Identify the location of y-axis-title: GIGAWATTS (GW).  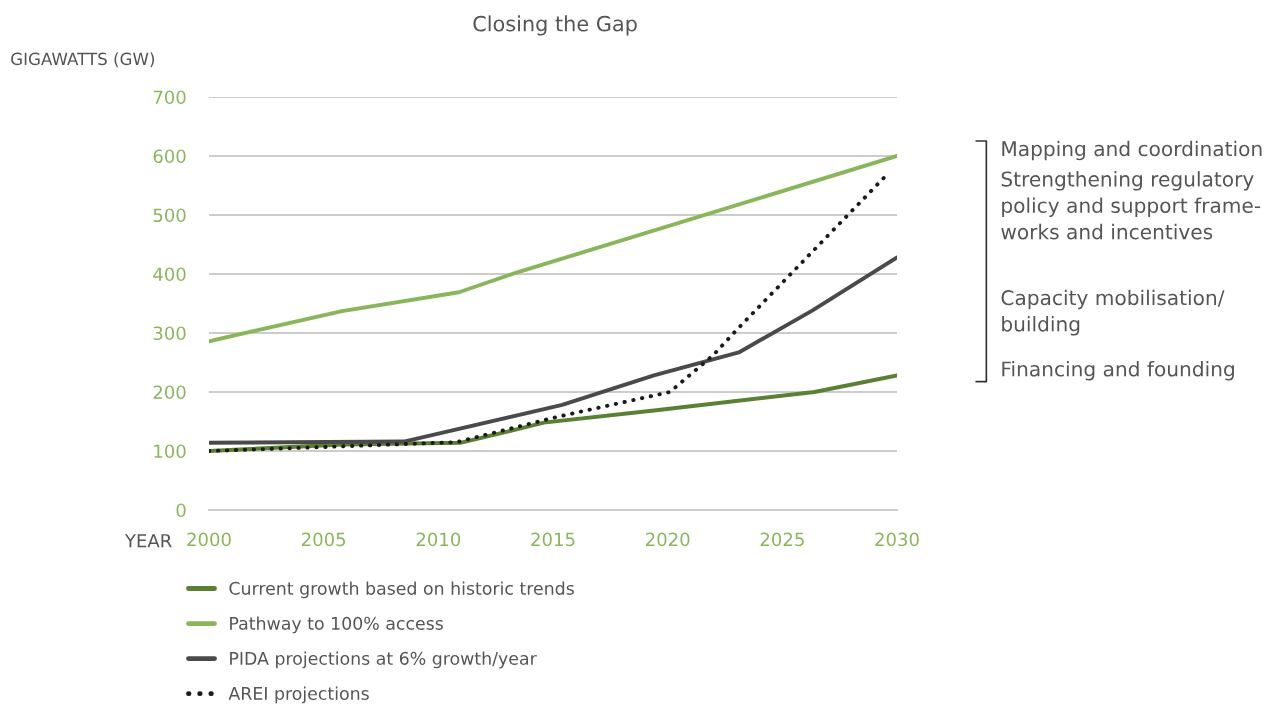
(83, 60).